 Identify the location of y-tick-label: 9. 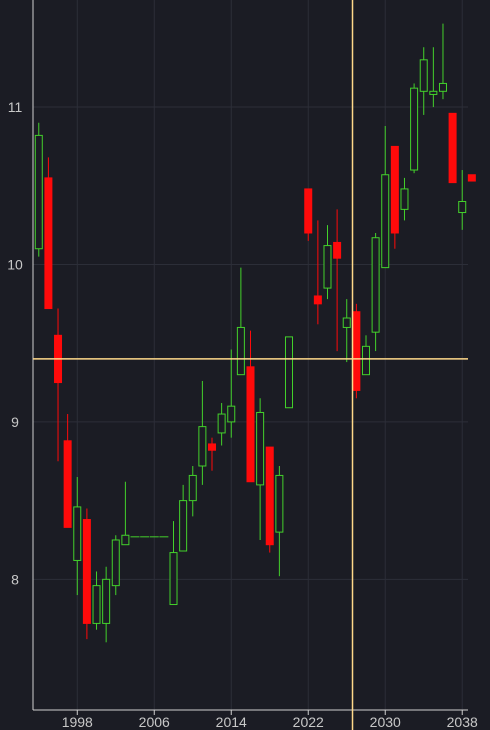
(15, 422).